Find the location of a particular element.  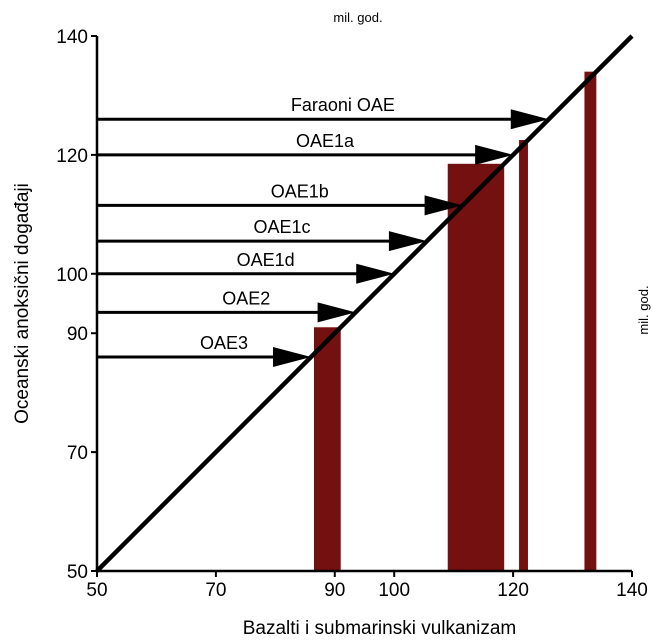

y-tick-label: 140 is located at coordinates (72, 37).